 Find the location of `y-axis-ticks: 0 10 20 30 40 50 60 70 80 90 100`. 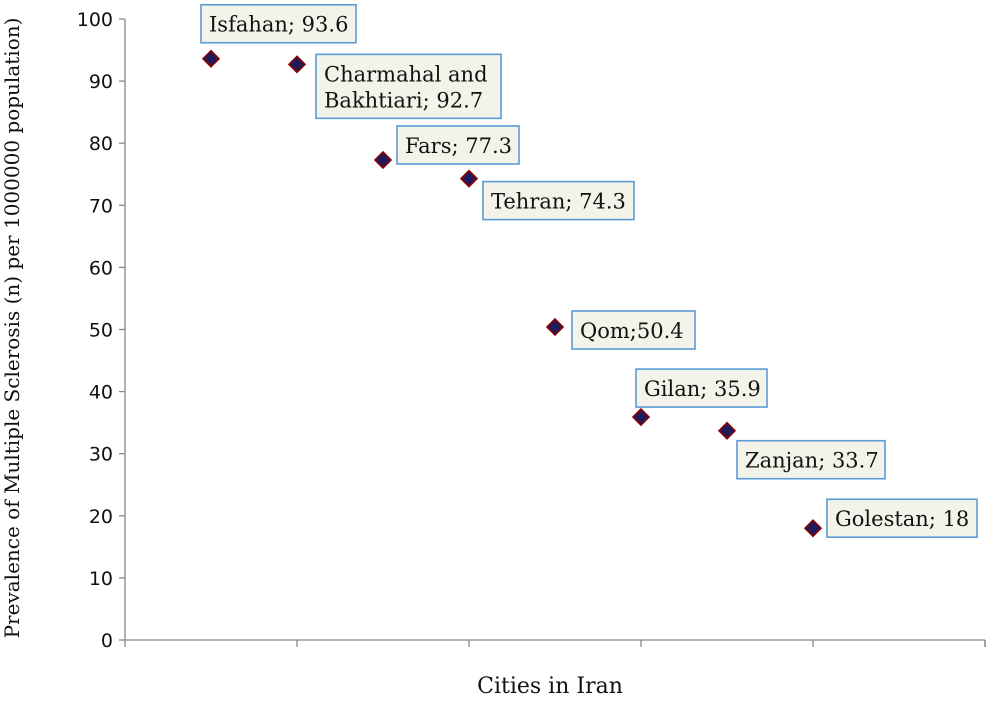

y-axis-ticks: 0 10 20 30 40 50 60 70 80 90 100 is located at coordinates (101, 330).